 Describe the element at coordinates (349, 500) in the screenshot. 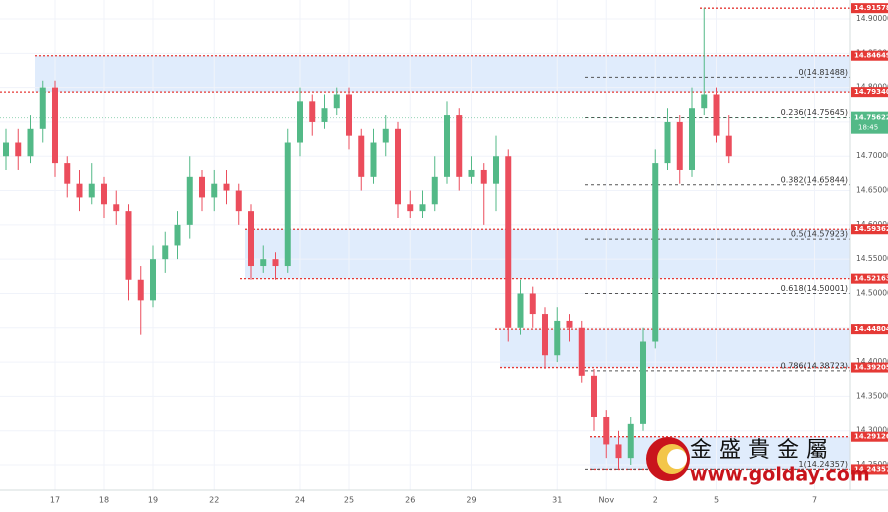

I see `x-tick-label: 25` at that location.